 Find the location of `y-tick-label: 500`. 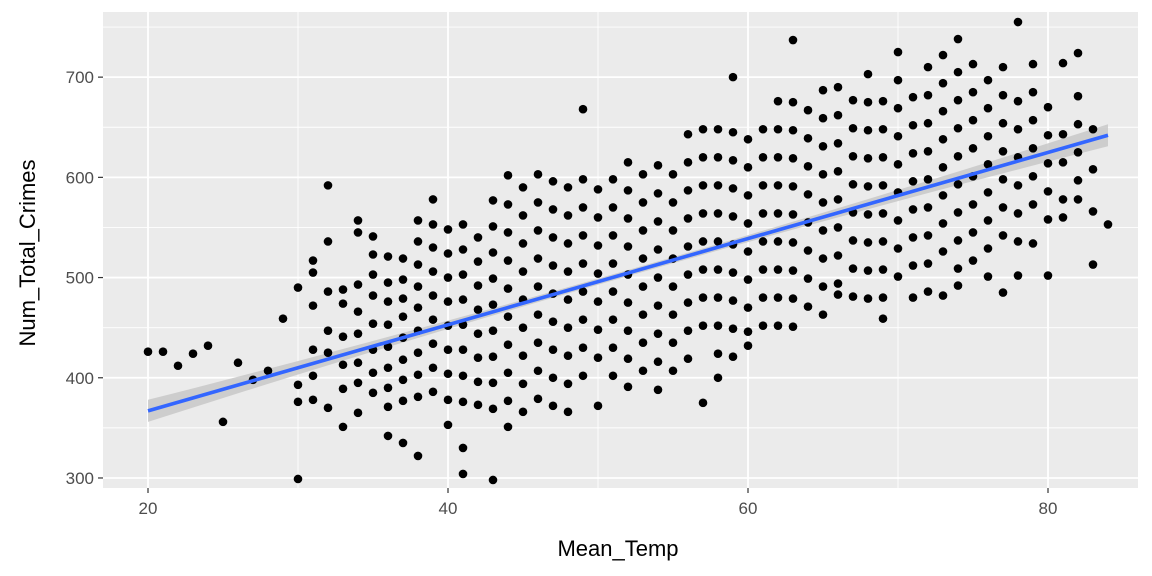

y-tick-label: 500 is located at coordinates (80, 278).